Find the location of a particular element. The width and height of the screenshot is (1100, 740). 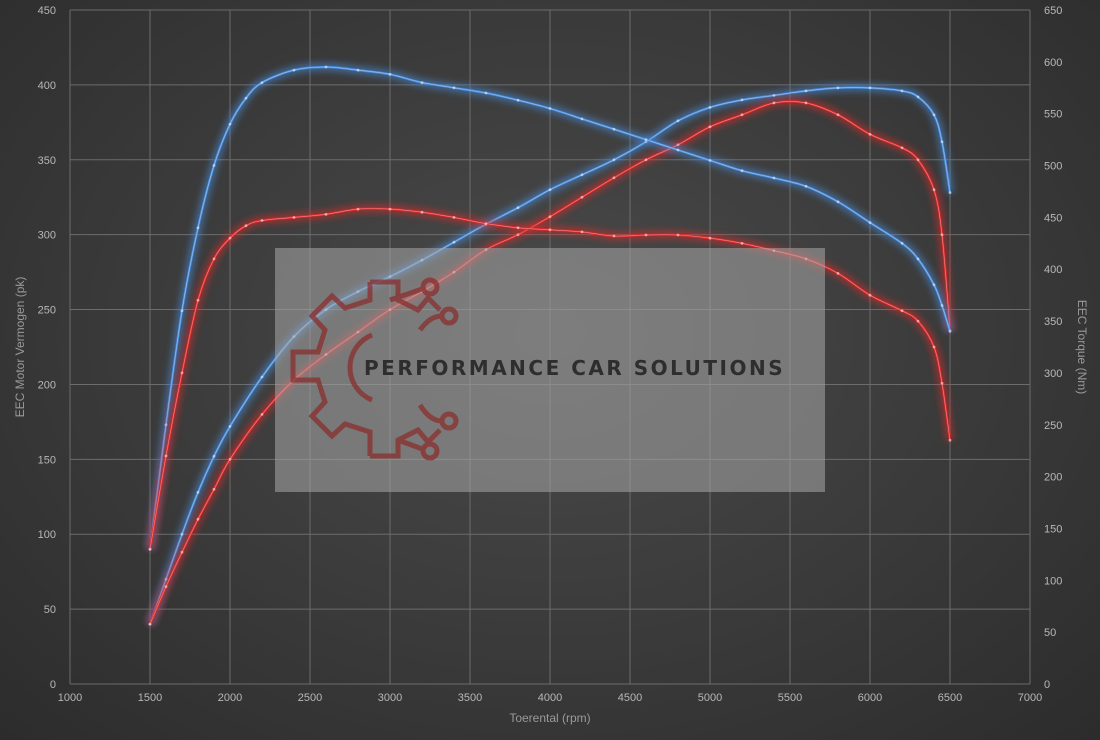

x-tick-label: 1500 is located at coordinates (150, 698).